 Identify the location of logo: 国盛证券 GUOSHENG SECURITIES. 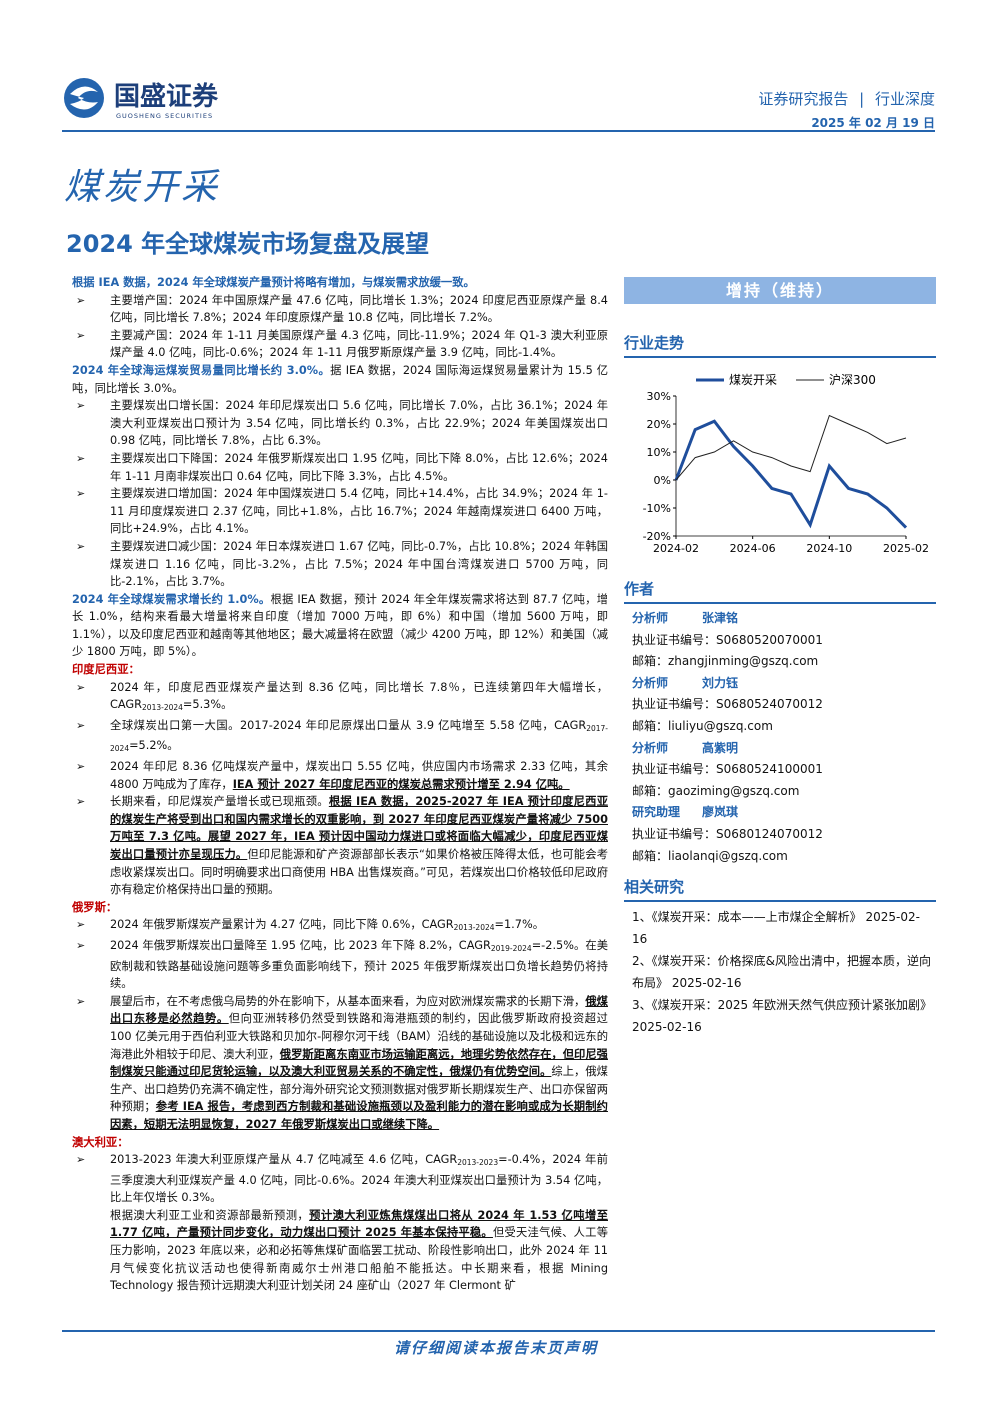
(141, 99).